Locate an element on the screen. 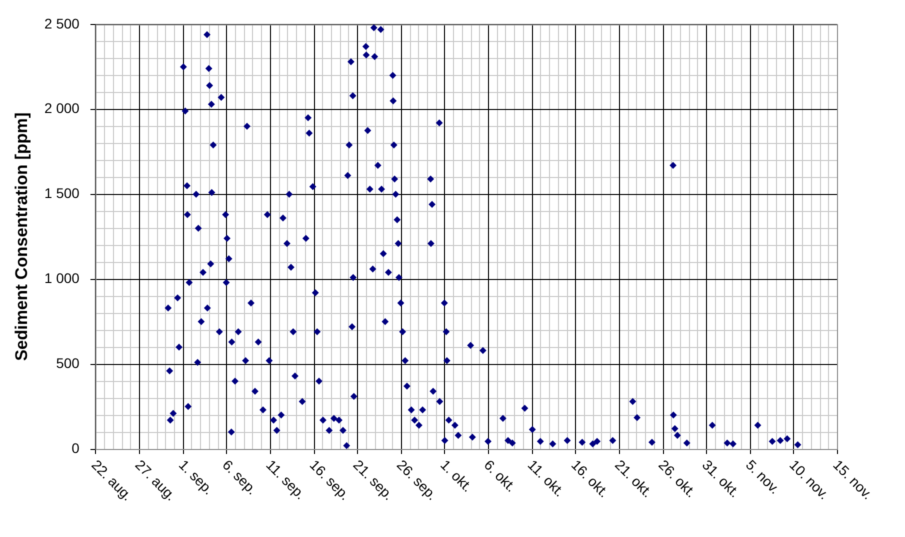 The image size is (905, 537). y-tick-label: 0 is located at coordinates (76, 448).